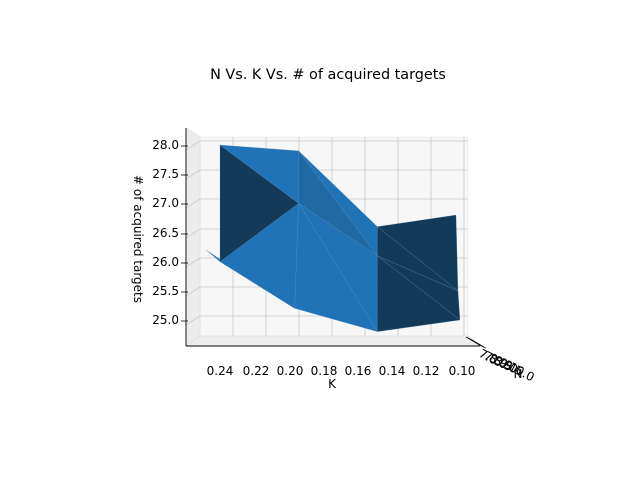 The height and width of the screenshot is (480, 640). What do you see at coordinates (324, 371) in the screenshot?
I see `x-tick-label: 0.18` at bounding box center [324, 371].